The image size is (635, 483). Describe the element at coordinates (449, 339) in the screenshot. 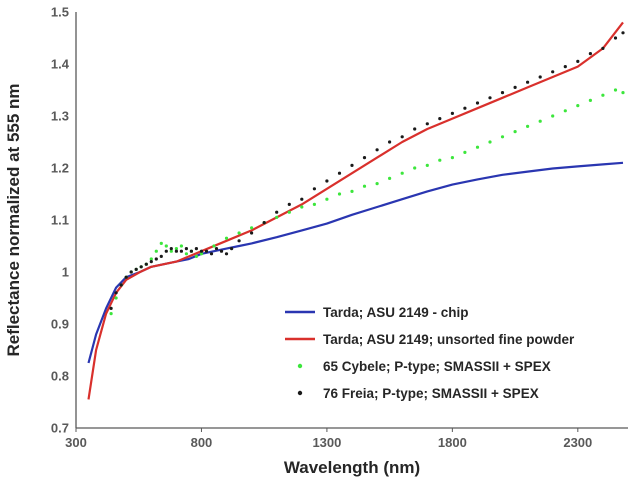

I see `legend-label: Tarda; ASU 2149; unsorted fine powder` at that location.